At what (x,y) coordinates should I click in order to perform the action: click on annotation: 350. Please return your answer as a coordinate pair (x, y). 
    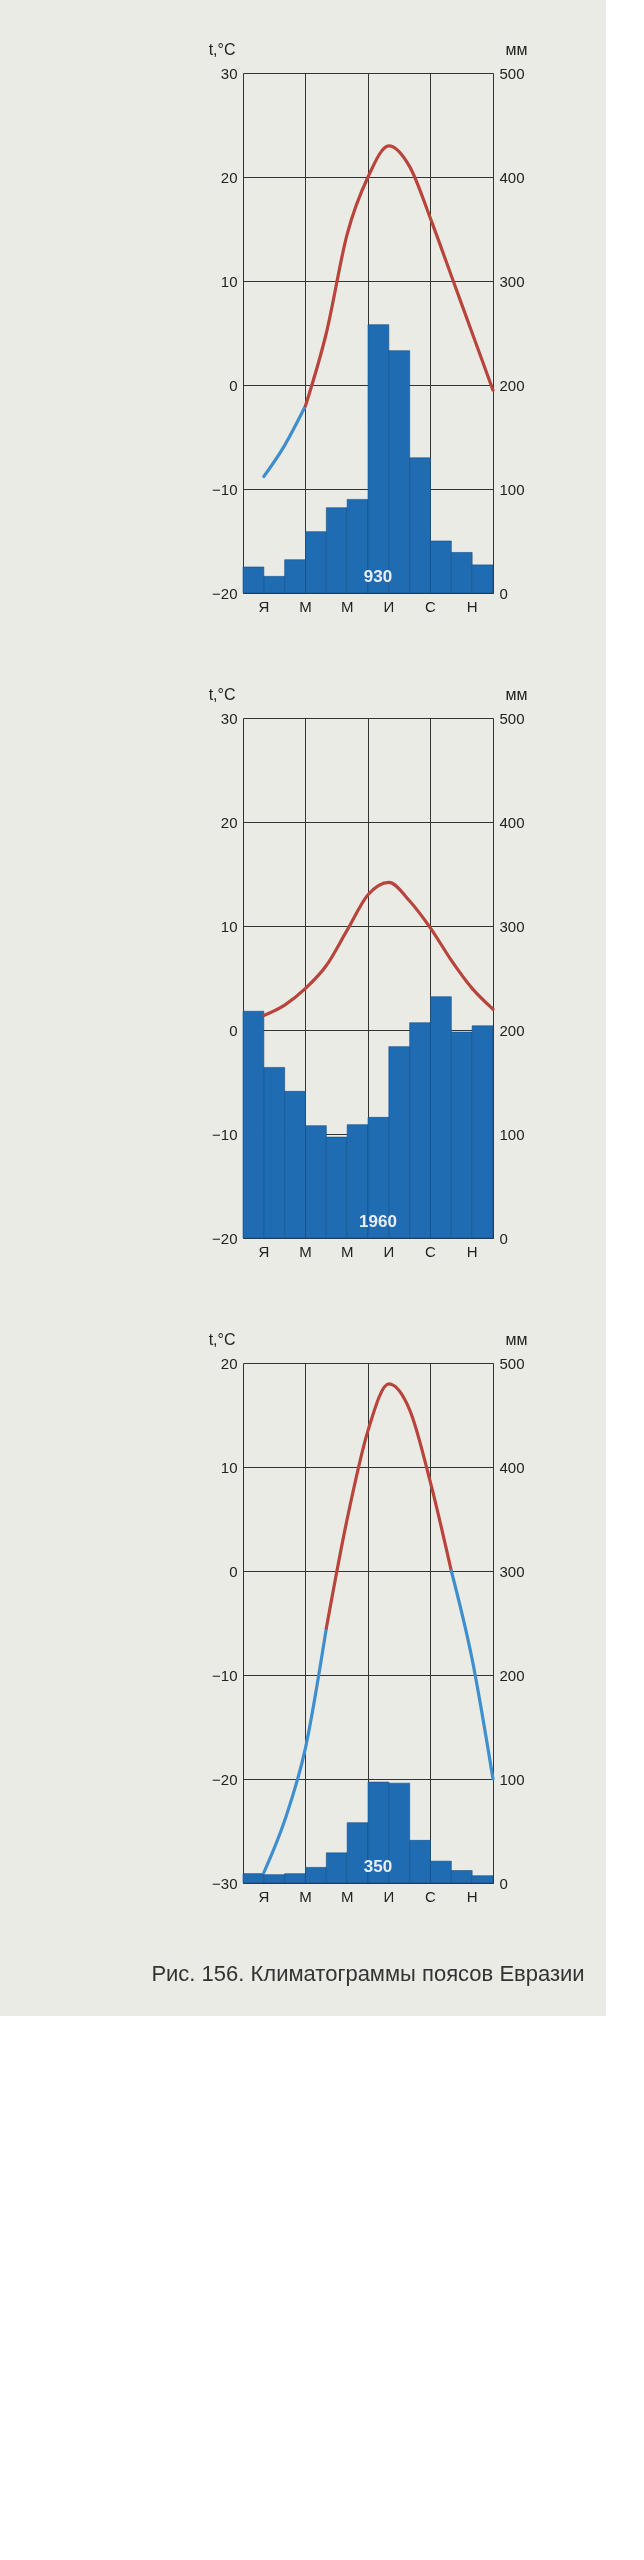
    Looking at the image, I should click on (378, 1866).